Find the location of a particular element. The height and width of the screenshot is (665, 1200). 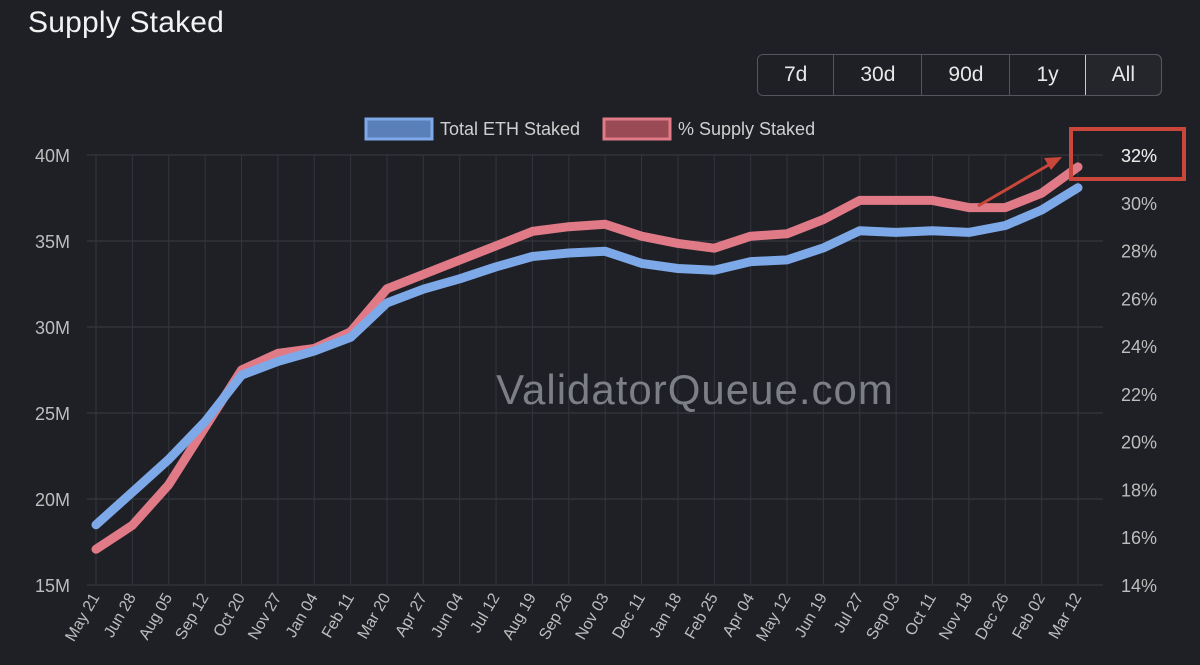

x-tick-label: May 21 is located at coordinates (83, 617).